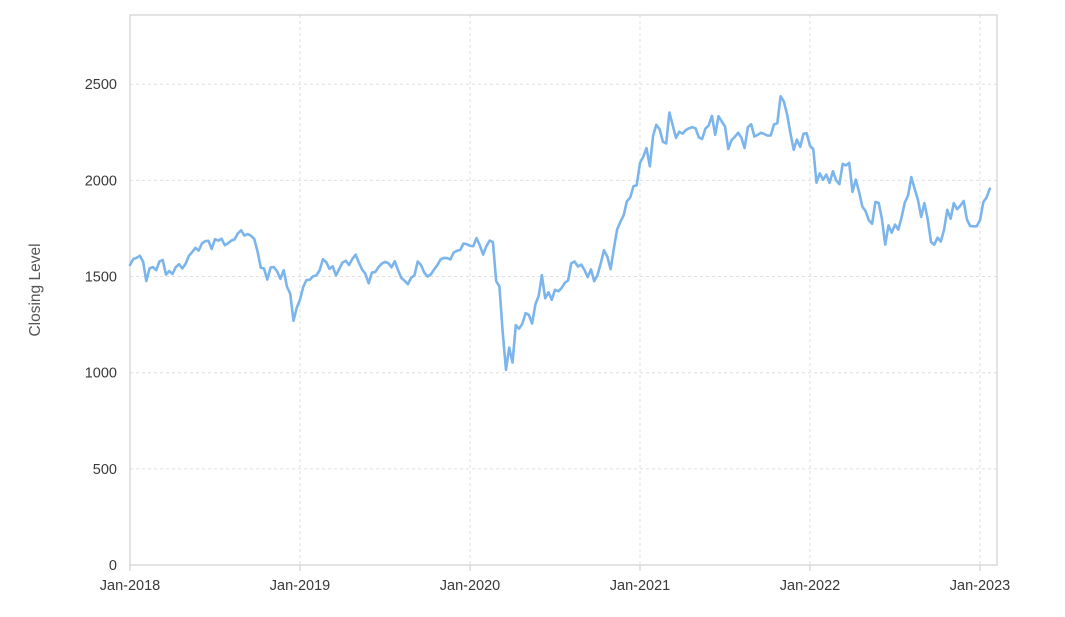 Image resolution: width=1065 pixels, height=617 pixels. Describe the element at coordinates (101, 181) in the screenshot. I see `y-tick-label: 2000` at that location.